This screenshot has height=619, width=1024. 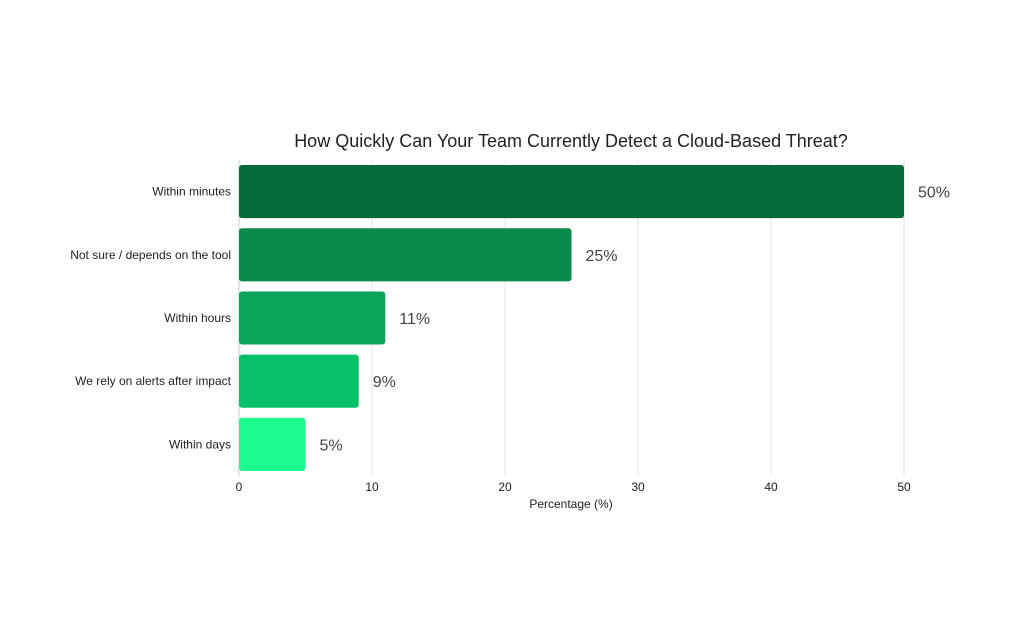 What do you see at coordinates (771, 487) in the screenshot?
I see `x-tick-label: 40` at bounding box center [771, 487].